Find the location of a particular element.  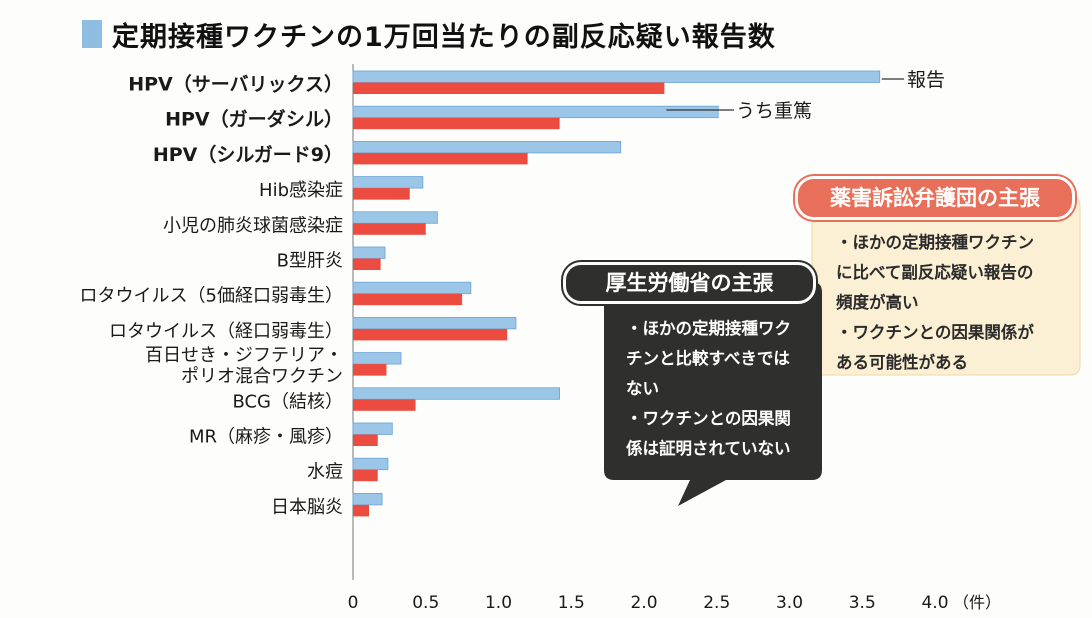

category-label-6: ロタウイルス（5価経口弱毒生） is located at coordinates (211, 296).